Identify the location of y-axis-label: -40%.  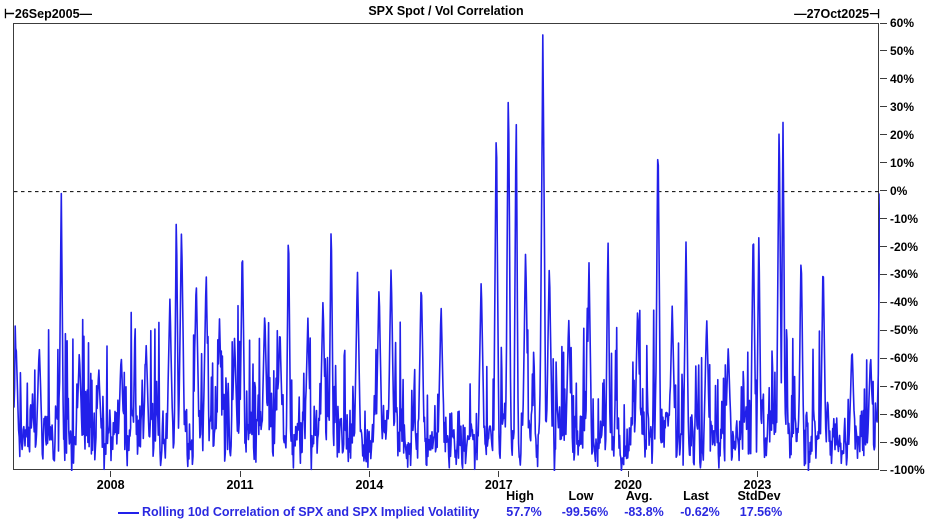
(904, 302).